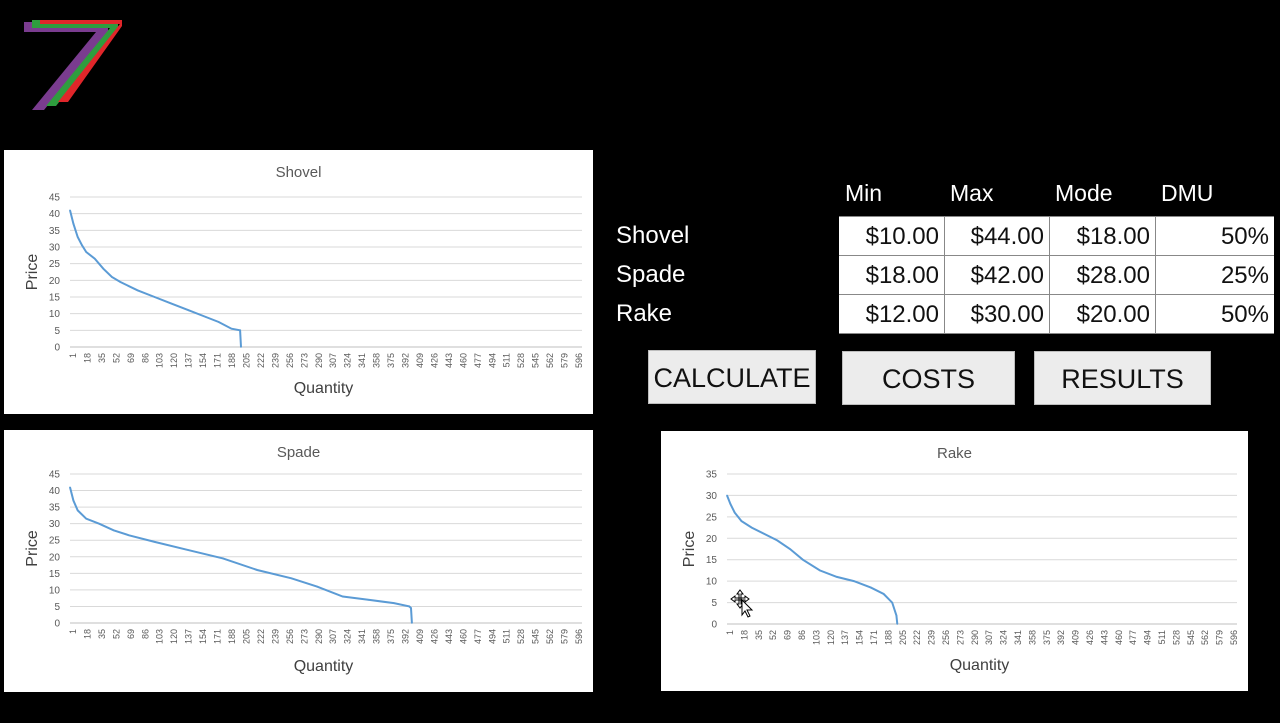 This screenshot has height=723, width=1280. I want to click on shovel-y-axis-label: Price, so click(32, 272).